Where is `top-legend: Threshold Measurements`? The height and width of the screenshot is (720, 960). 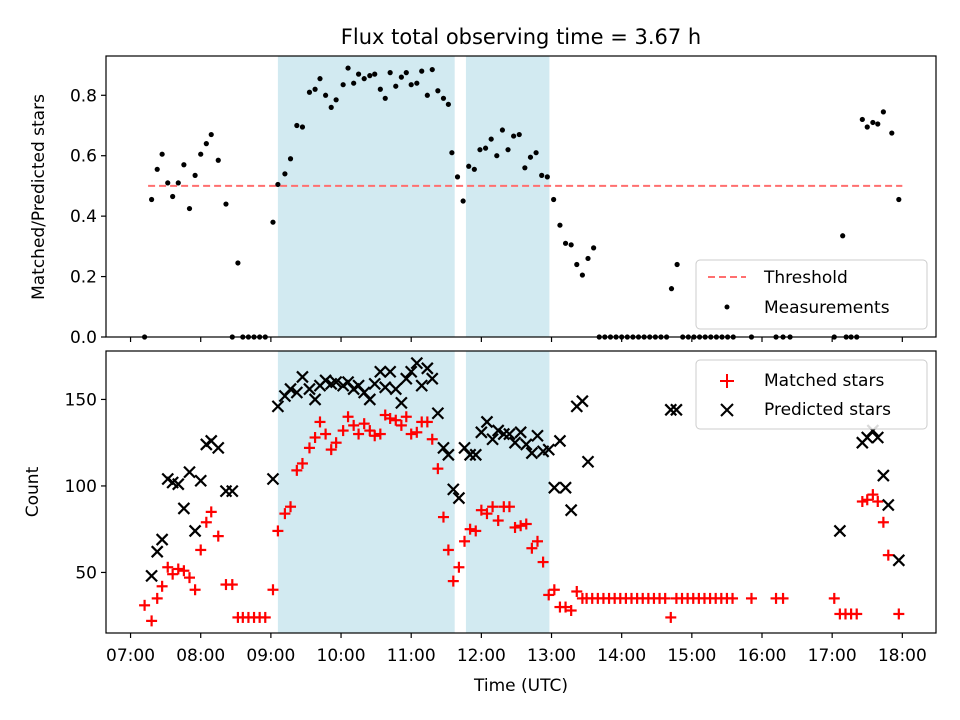
top-legend: Threshold Measurements is located at coordinates (811, 294).